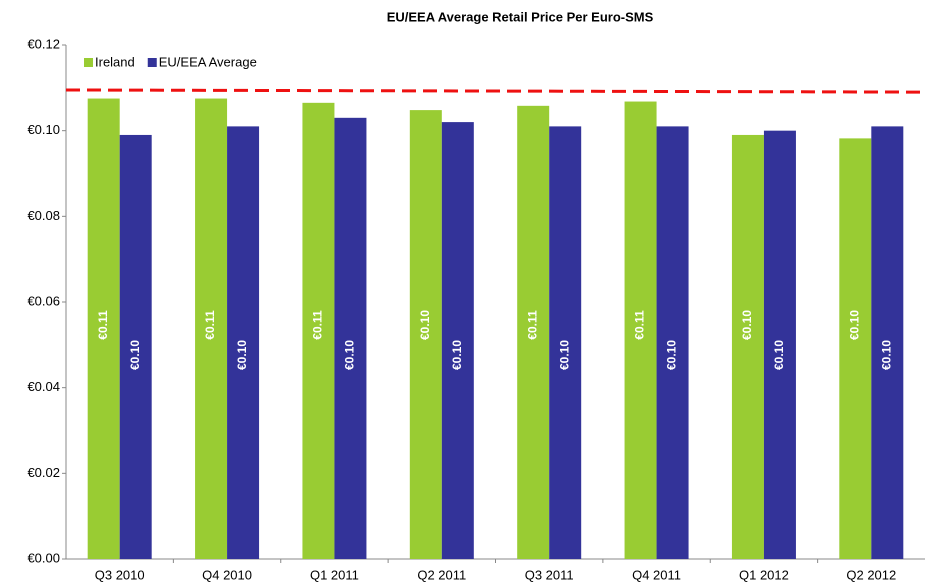 The width and height of the screenshot is (931, 585). I want to click on y-tick-label: €0.04, so click(43, 386).